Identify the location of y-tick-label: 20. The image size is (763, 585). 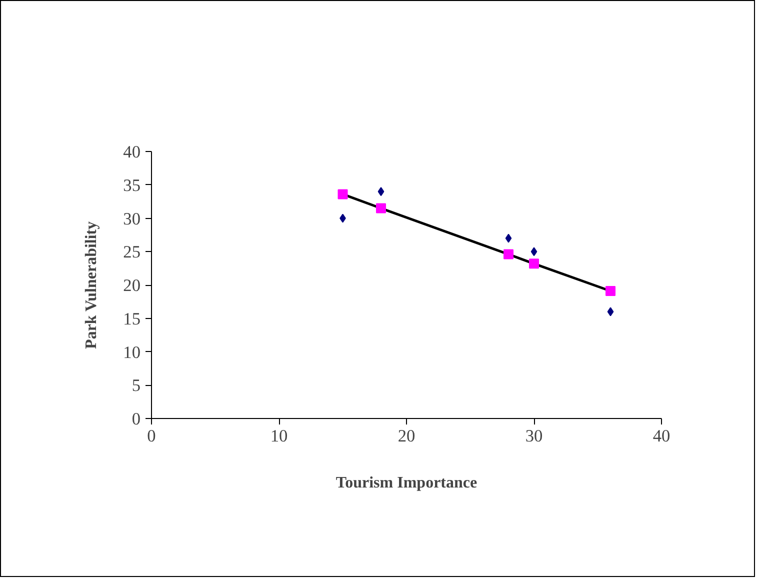
(131, 285).